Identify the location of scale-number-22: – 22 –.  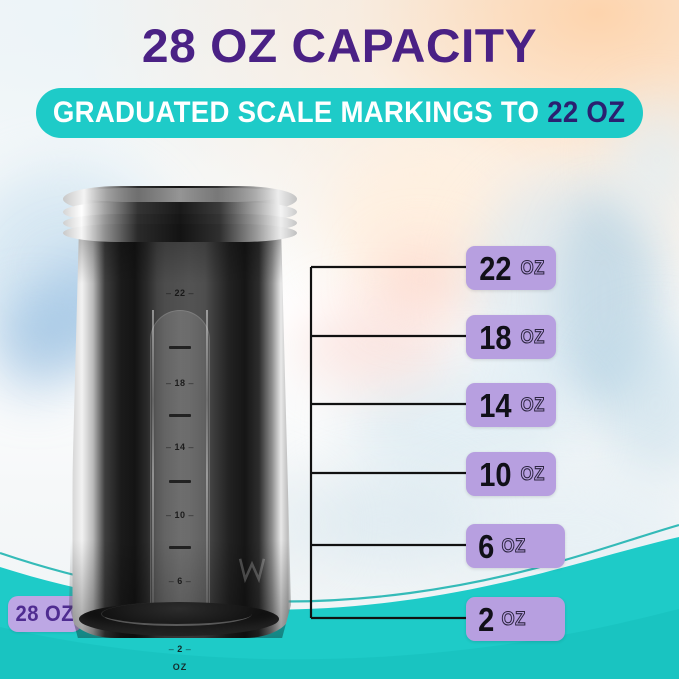
(180, 293).